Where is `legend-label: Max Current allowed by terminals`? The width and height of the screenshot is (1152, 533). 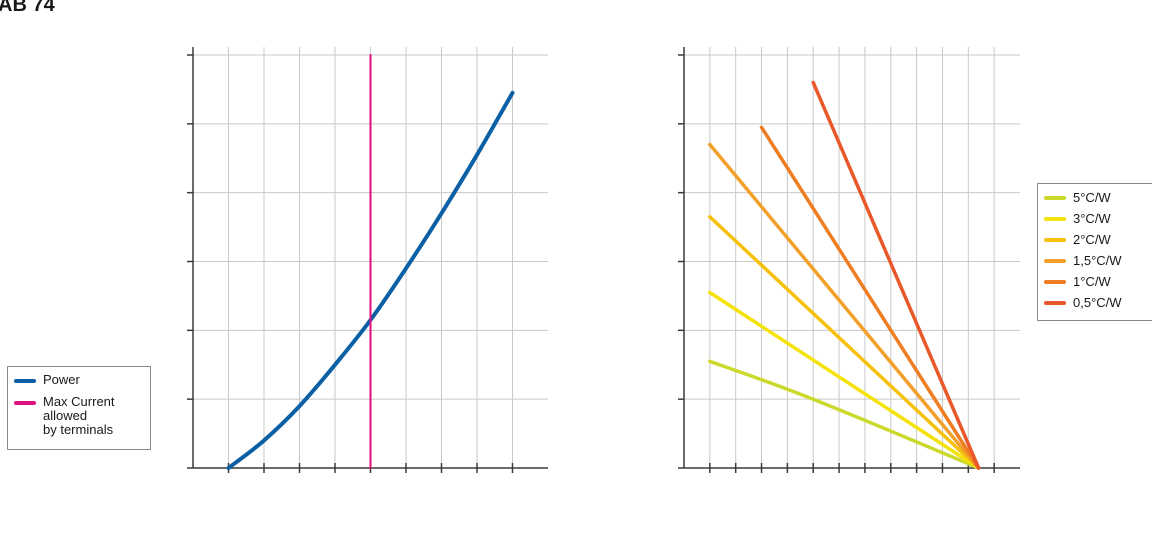 legend-label: Max Current allowed by terminals is located at coordinates (79, 415).